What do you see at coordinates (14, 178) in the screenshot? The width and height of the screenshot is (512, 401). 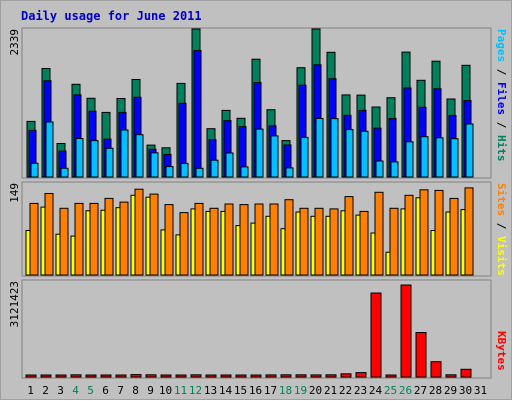 I see `y-axis-labels: 2339 149 3121423` at bounding box center [14, 178].